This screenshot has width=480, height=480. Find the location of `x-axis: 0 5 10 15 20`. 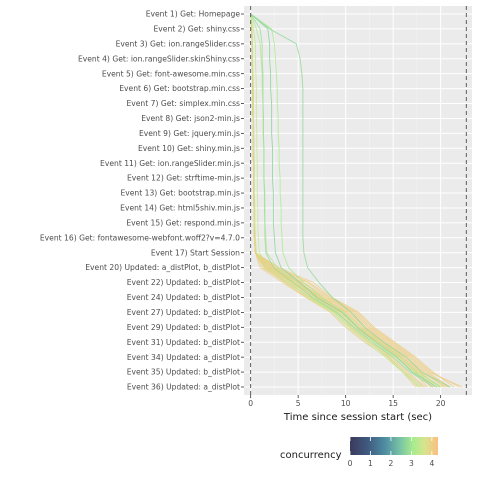

x-axis: 0 5 10 15 20 is located at coordinates (347, 401).